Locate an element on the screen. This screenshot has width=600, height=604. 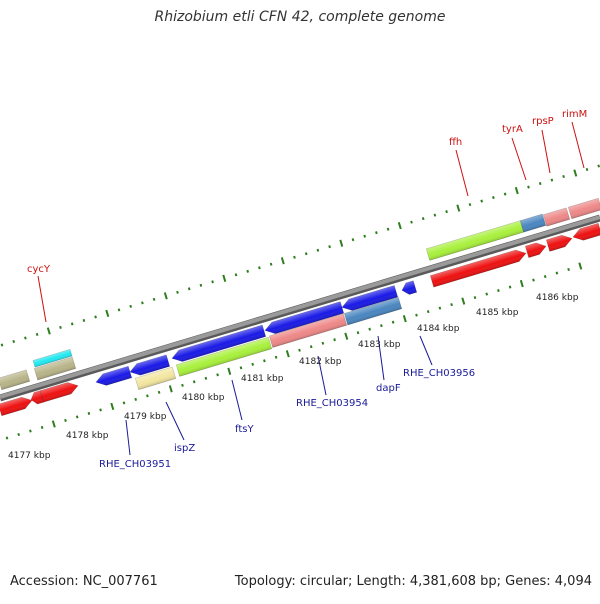
gene-dapf-steel is located at coordinates (373, 311).